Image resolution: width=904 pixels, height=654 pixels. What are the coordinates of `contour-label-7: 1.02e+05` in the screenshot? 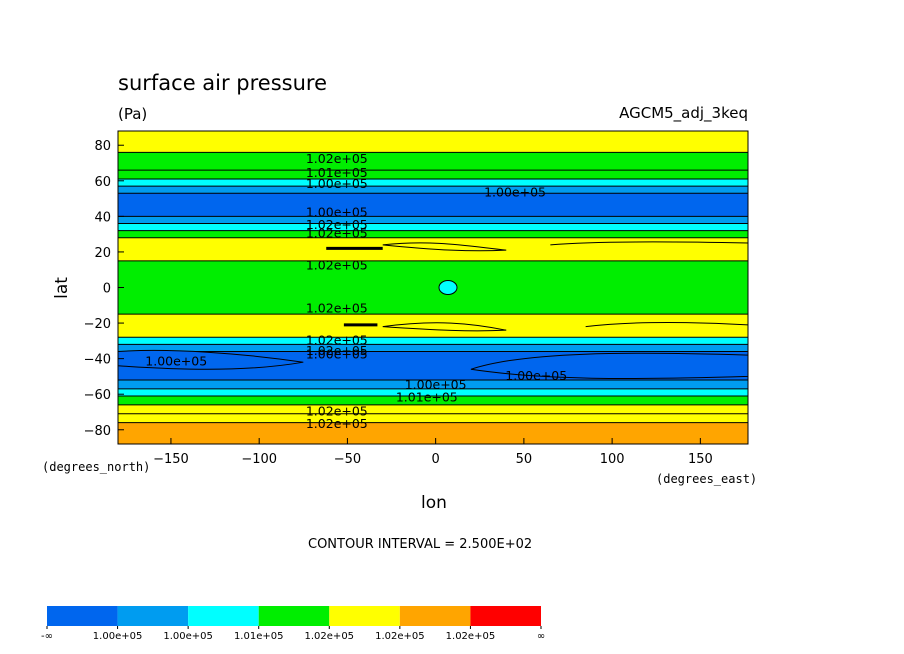 It's located at (337, 265).